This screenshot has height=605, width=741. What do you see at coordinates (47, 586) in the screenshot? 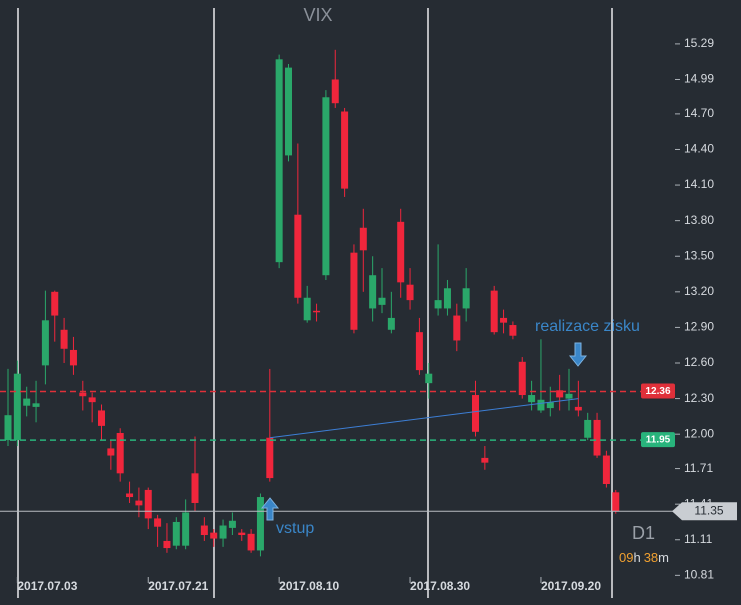
I see `x-tick-label: 2017.07.03` at bounding box center [47, 586].